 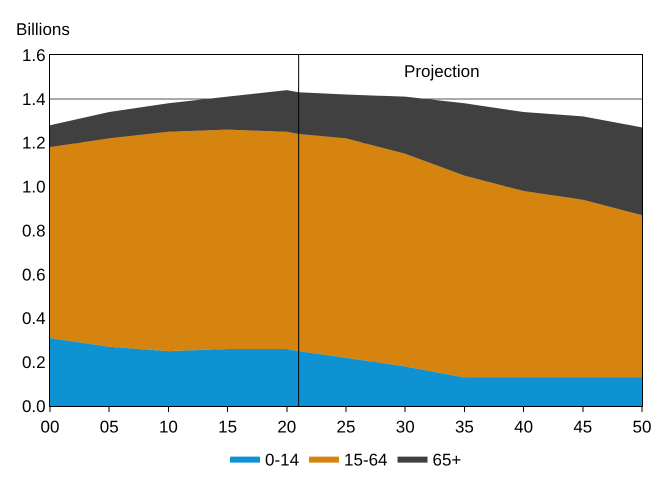 What do you see at coordinates (34, 362) in the screenshot?
I see `y-tick-label: 0.2` at bounding box center [34, 362].